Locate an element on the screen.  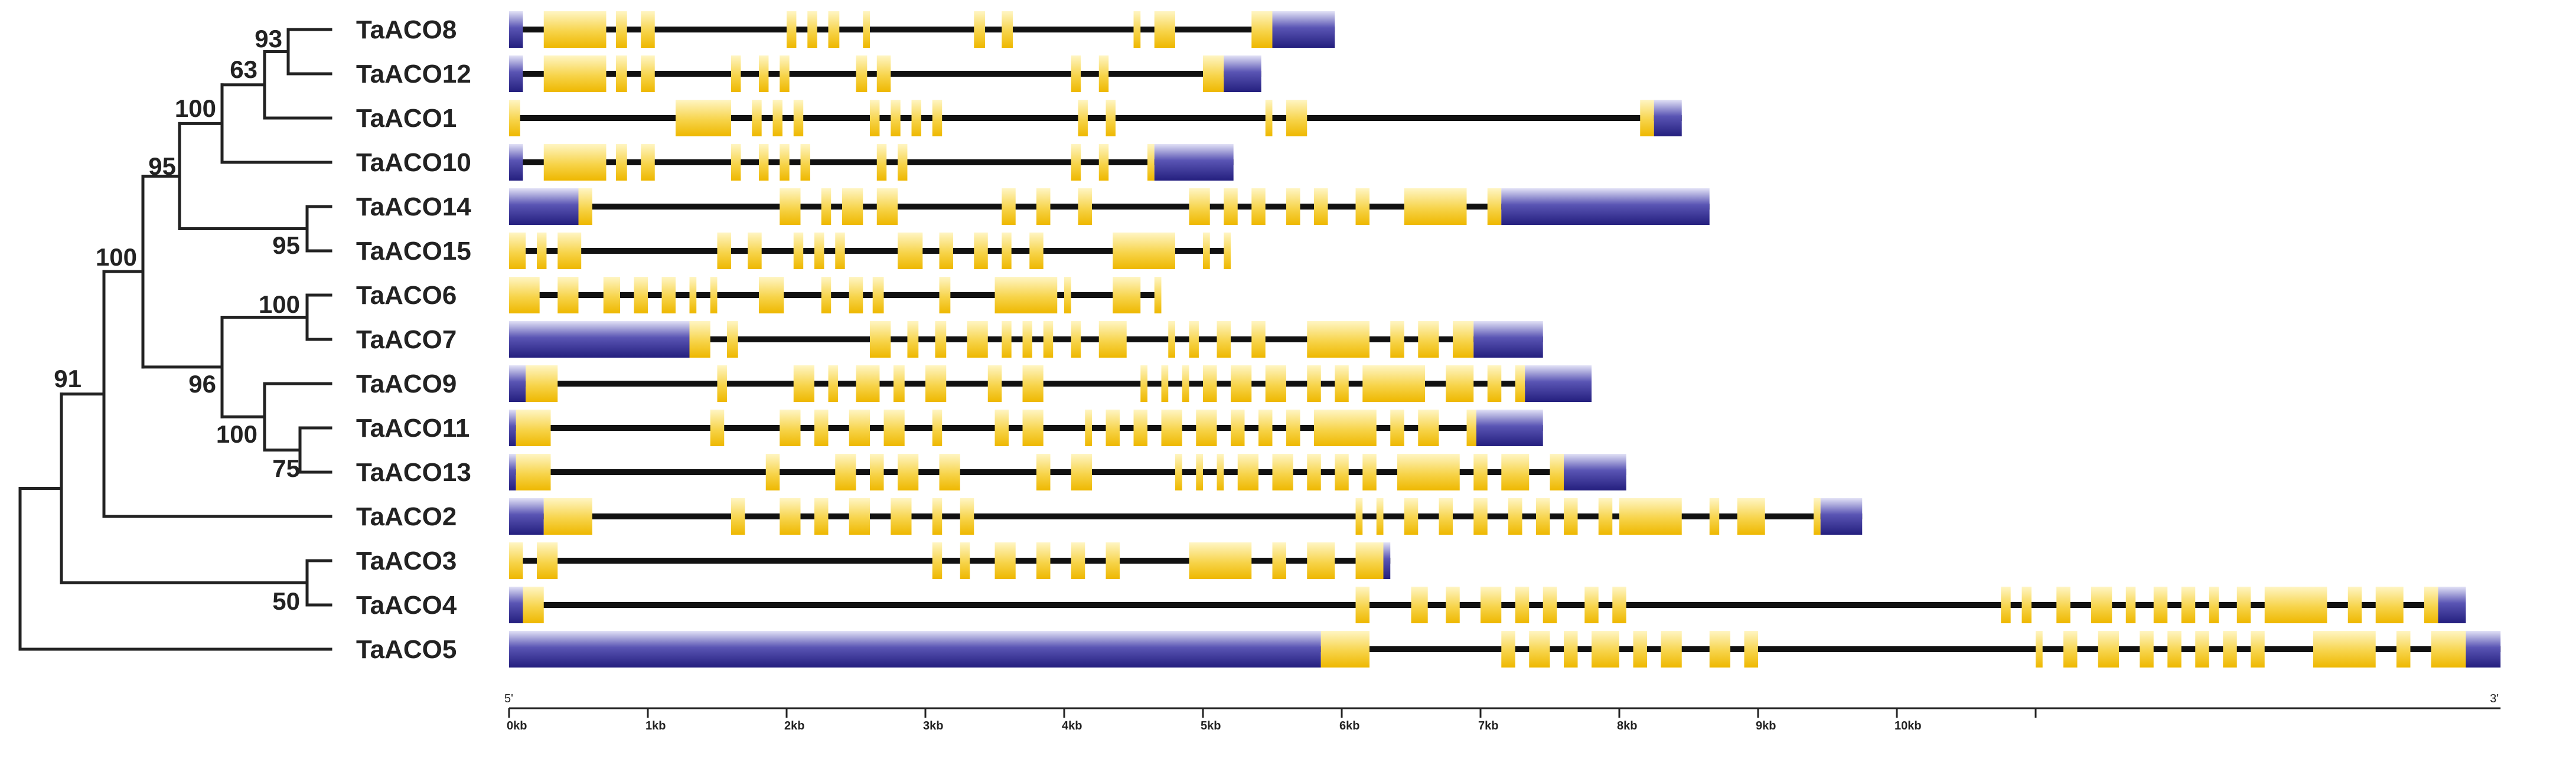
gene-label: TaACO11 is located at coordinates (413, 428).